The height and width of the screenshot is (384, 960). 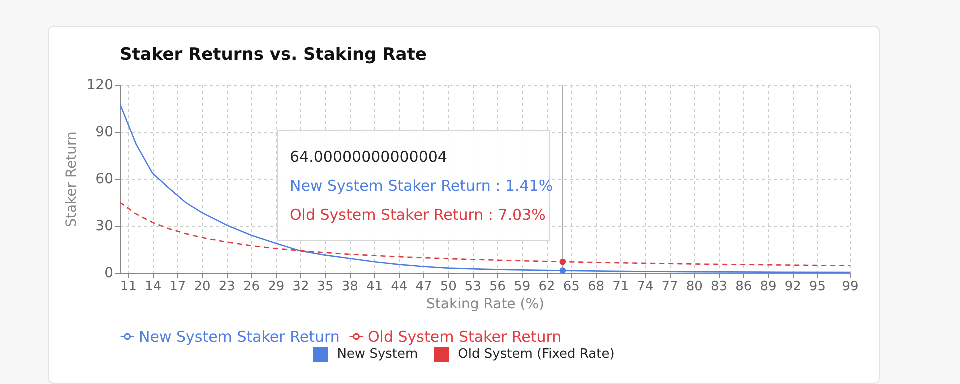 What do you see at coordinates (105, 226) in the screenshot?
I see `y-tick-label: 30` at bounding box center [105, 226].